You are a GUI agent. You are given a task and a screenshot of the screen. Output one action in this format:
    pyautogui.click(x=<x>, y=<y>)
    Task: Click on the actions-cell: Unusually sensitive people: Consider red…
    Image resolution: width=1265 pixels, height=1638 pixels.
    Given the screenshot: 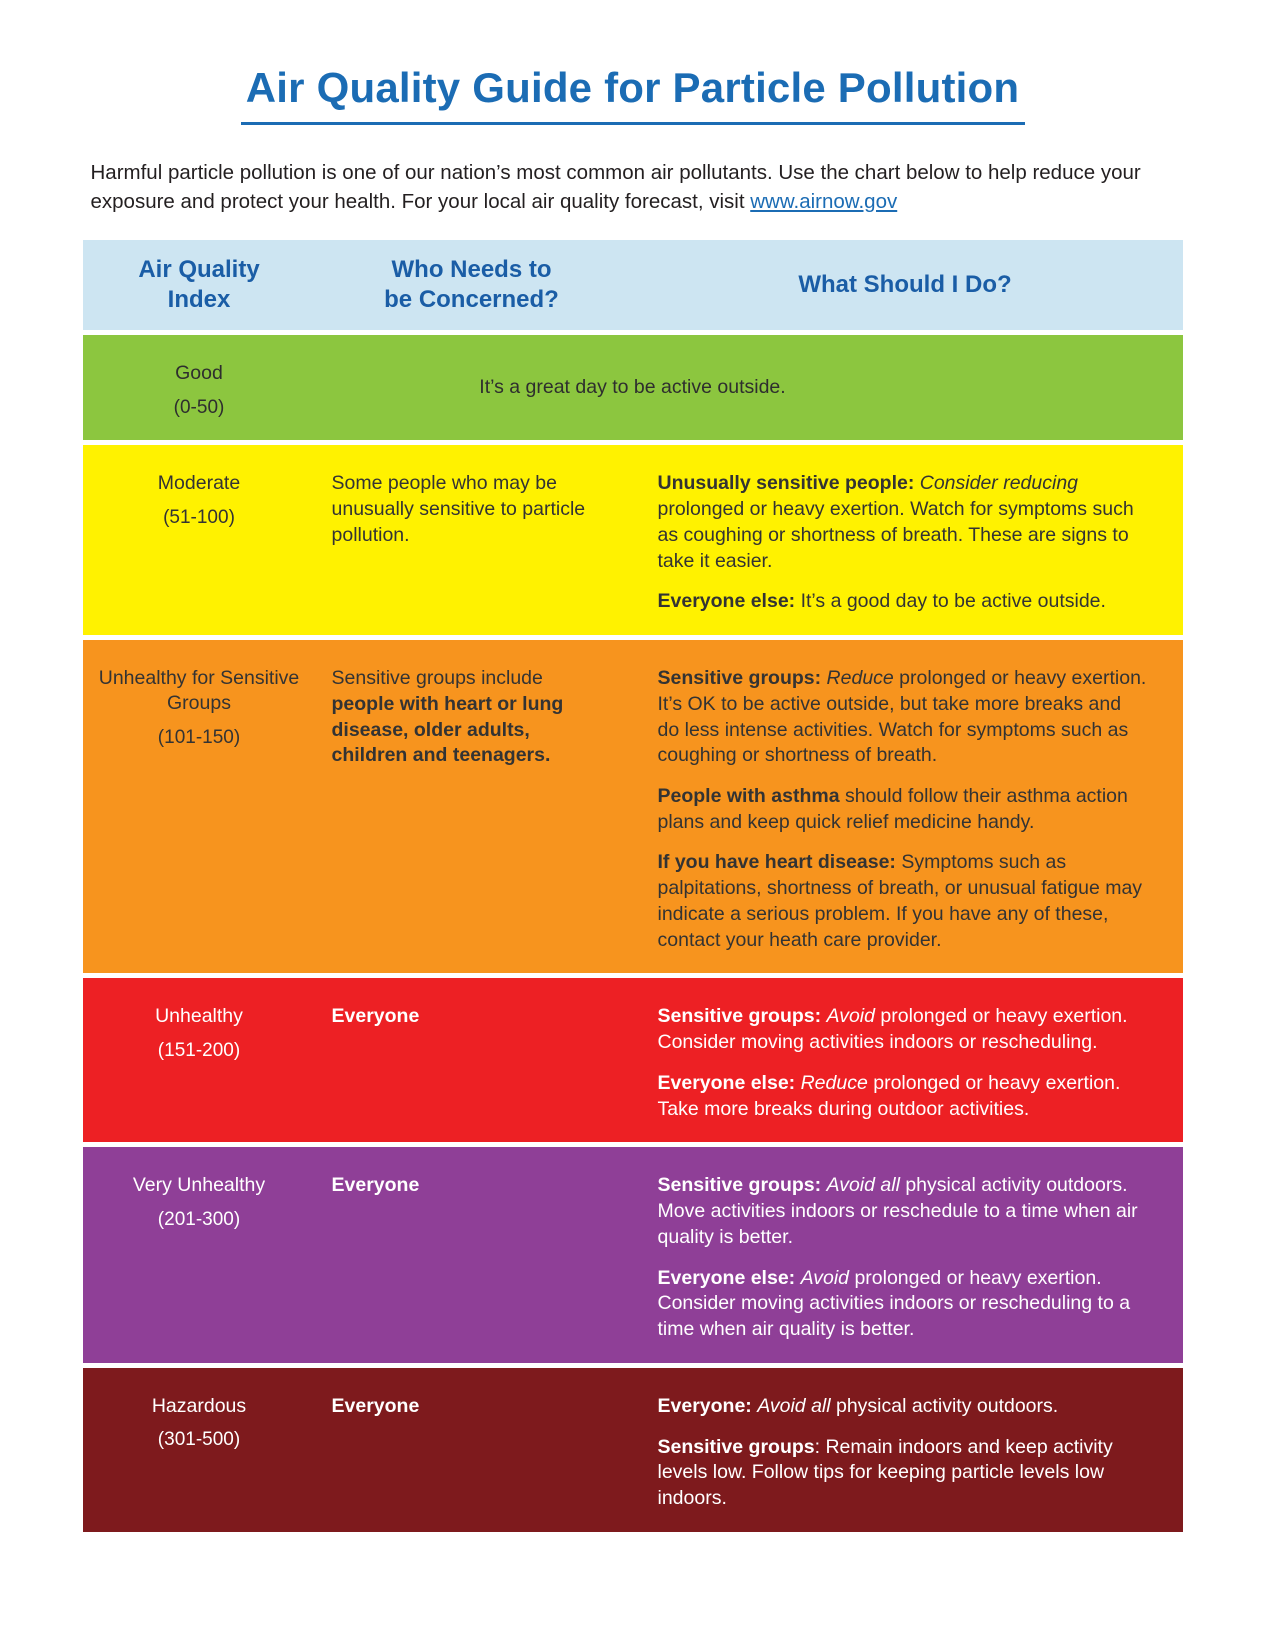 What is the action you would take?
    pyautogui.click(x=905, y=540)
    